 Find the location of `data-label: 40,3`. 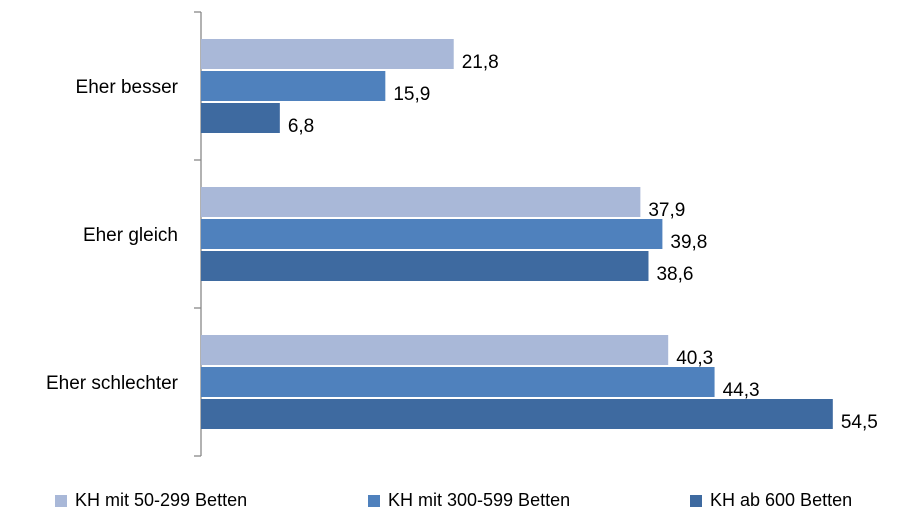

data-label: 40,3 is located at coordinates (694, 358).